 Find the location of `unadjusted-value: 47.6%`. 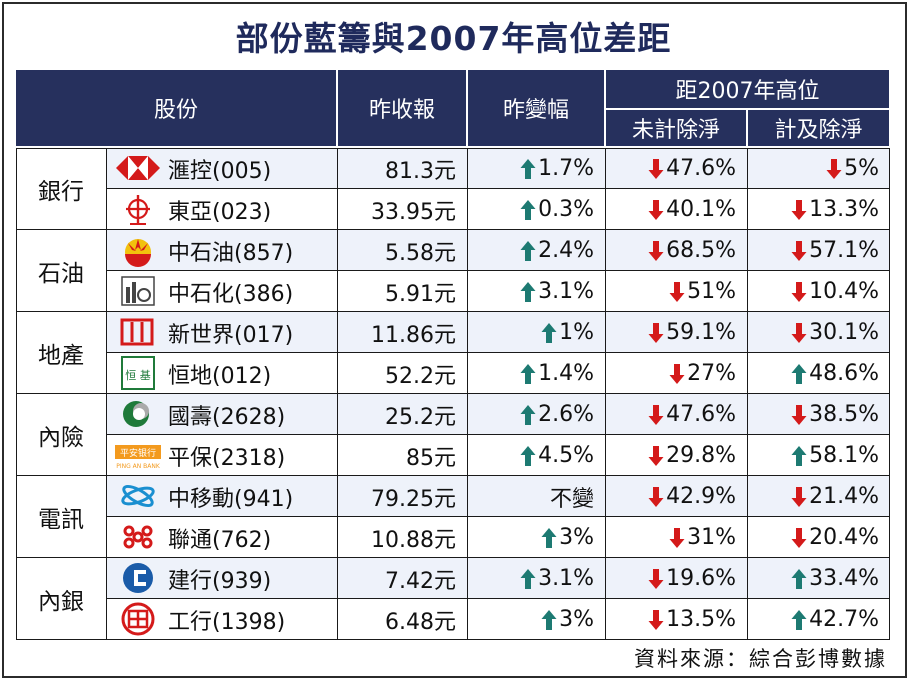

unadjusted-value: 47.6% is located at coordinates (676, 168).